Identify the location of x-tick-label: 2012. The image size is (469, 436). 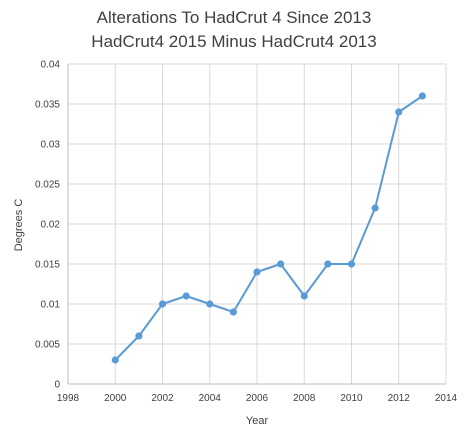
(399, 398).